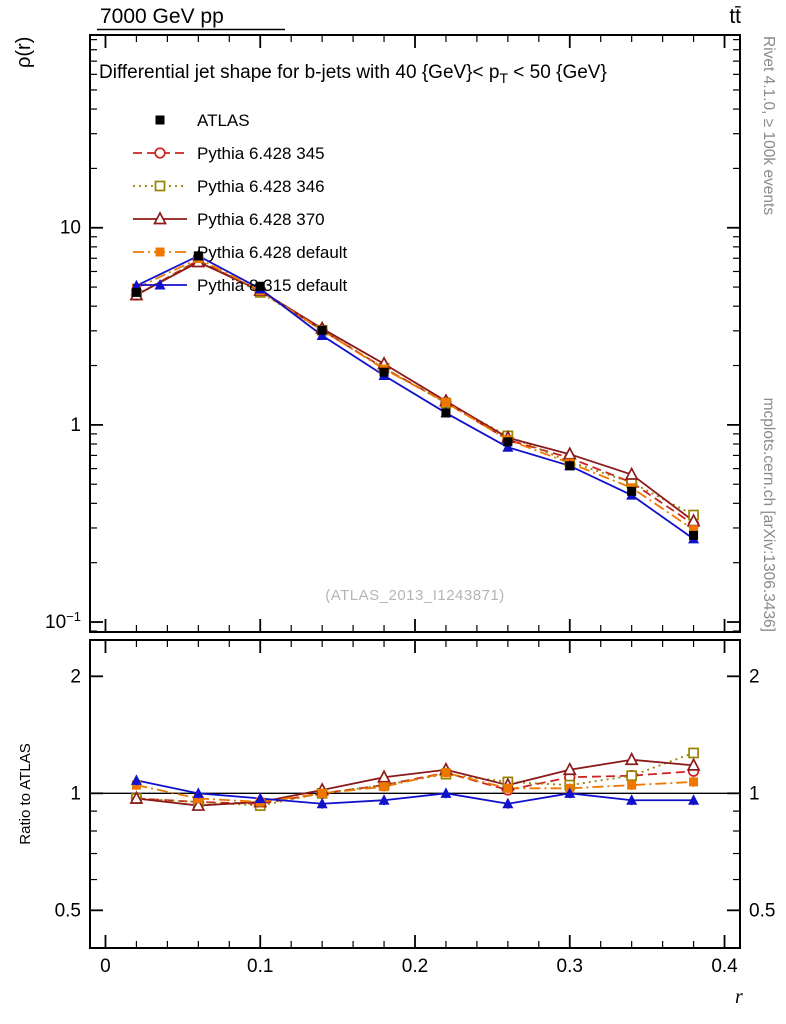  I want to click on legend-label: Pythia 6.428 345, so click(261, 153).